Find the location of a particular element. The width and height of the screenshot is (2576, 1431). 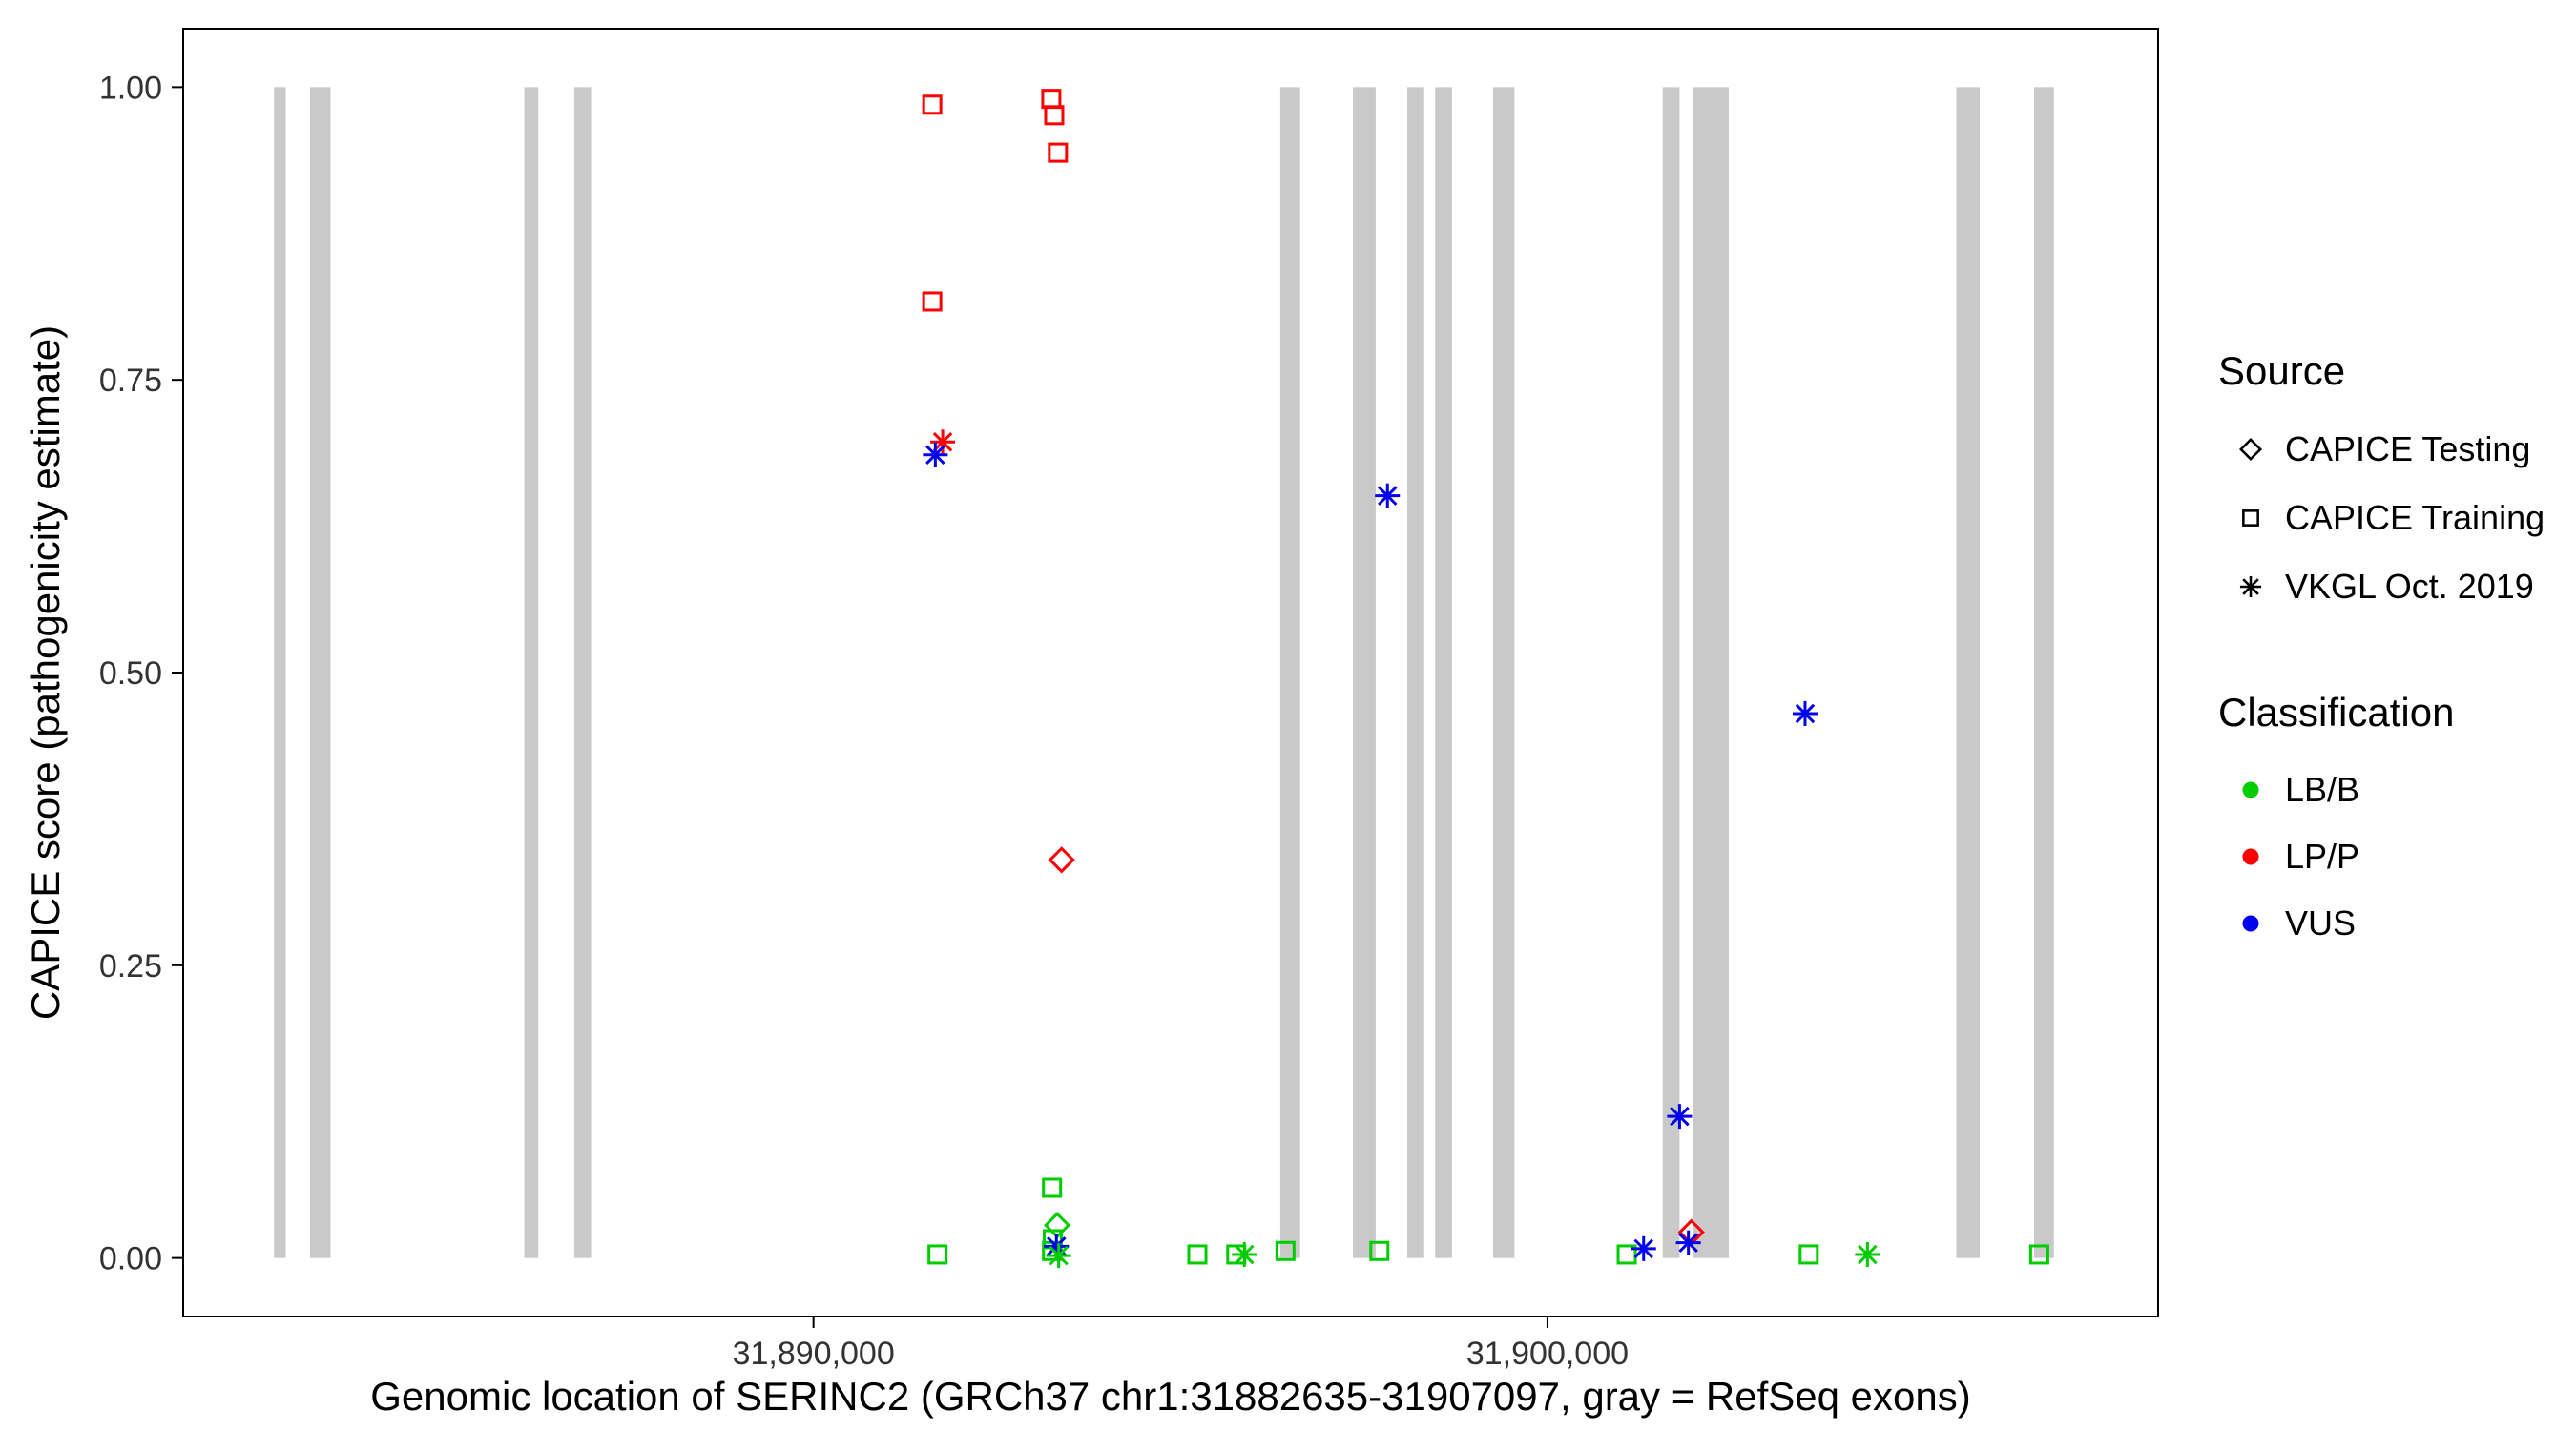

legend-item-capice-training: CAPICE Training is located at coordinates (2381, 518).